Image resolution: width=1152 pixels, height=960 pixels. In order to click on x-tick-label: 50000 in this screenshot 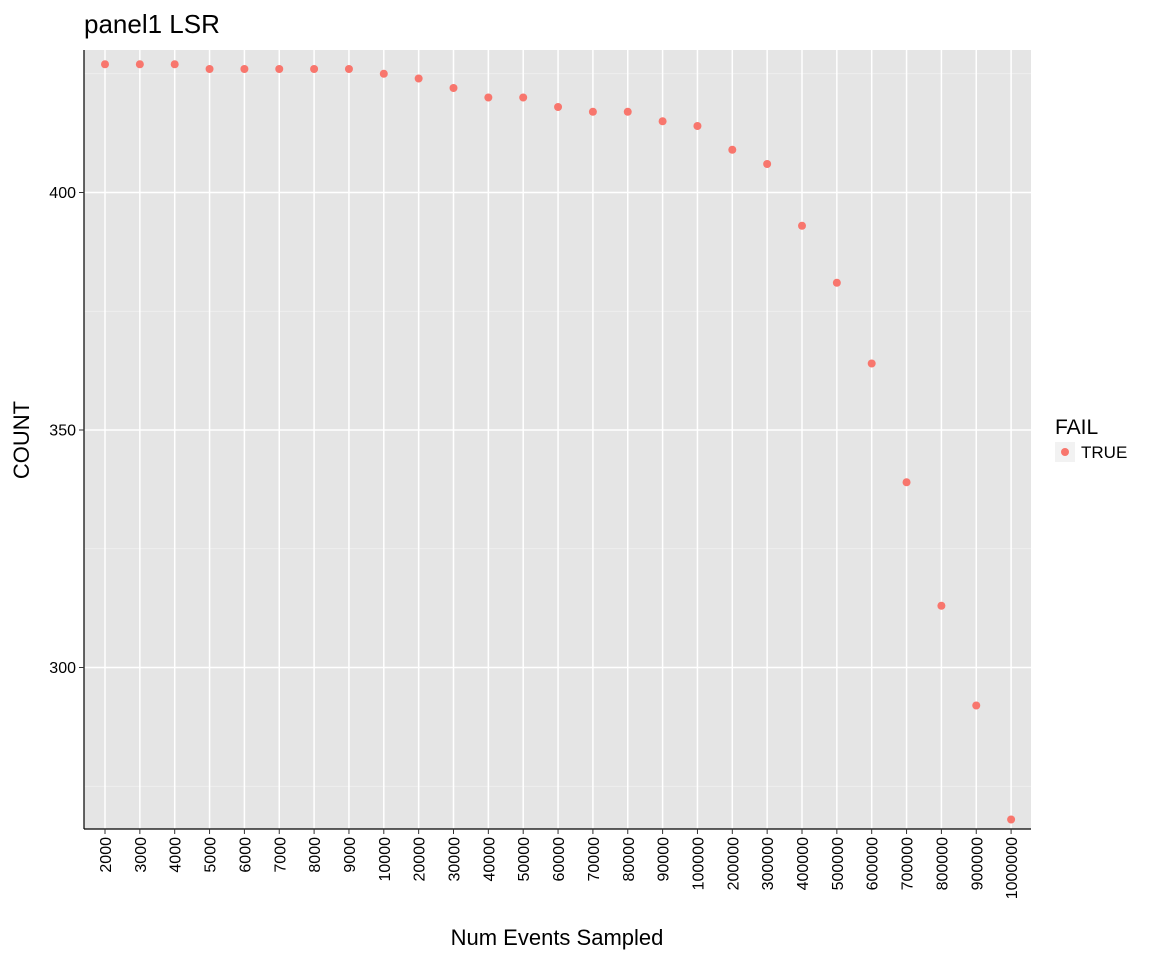, I will do `click(524, 859)`.